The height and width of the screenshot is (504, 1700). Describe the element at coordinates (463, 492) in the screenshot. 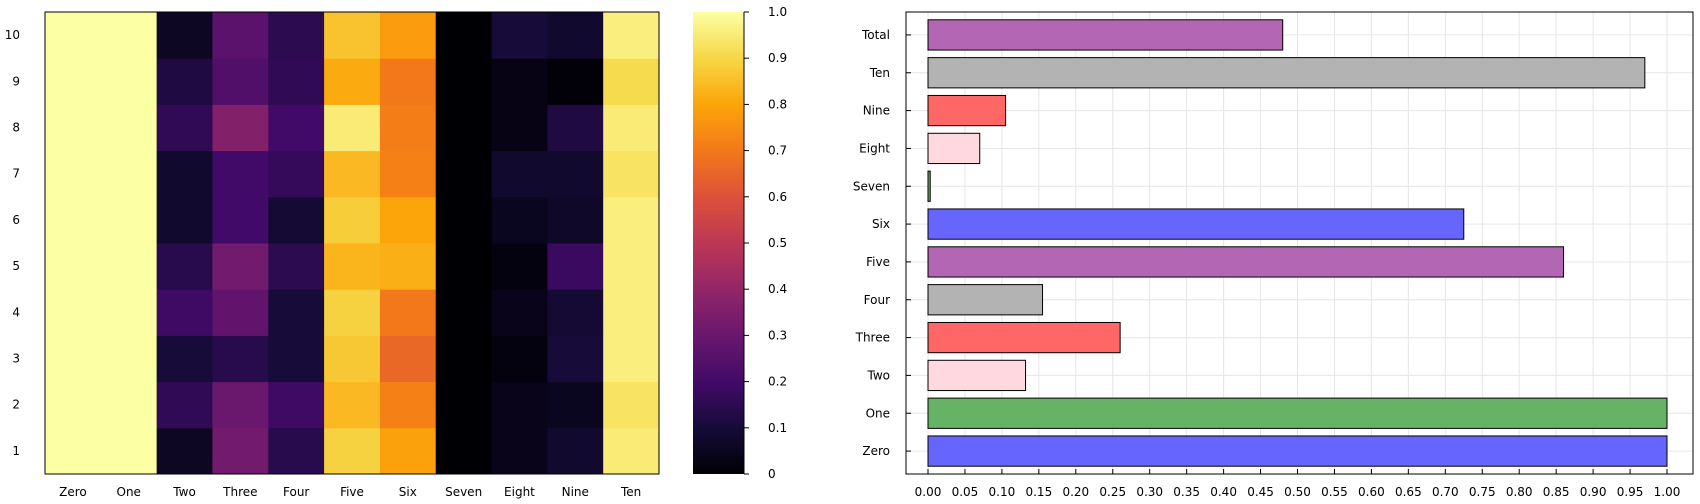

I see `heatmap-x-tick-label: Seven` at that location.